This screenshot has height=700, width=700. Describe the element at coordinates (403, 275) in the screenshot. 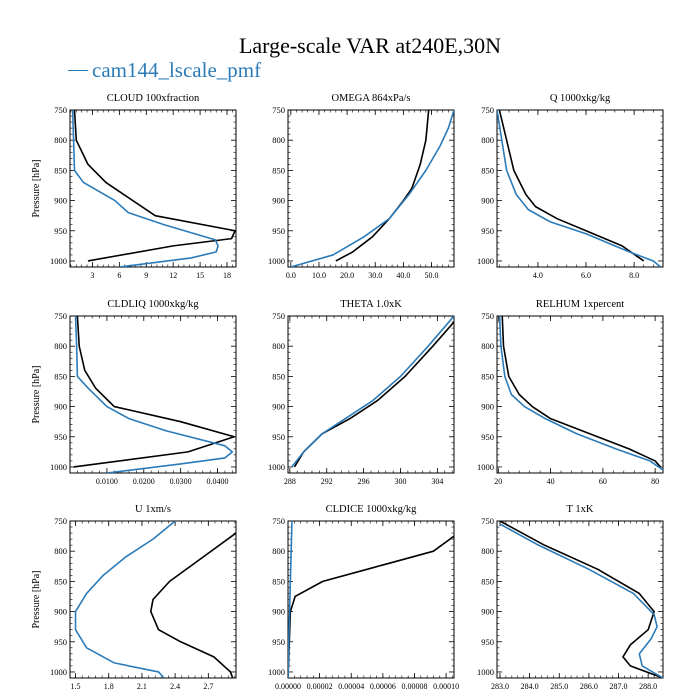

I see `x-tick-label: 40.0` at that location.